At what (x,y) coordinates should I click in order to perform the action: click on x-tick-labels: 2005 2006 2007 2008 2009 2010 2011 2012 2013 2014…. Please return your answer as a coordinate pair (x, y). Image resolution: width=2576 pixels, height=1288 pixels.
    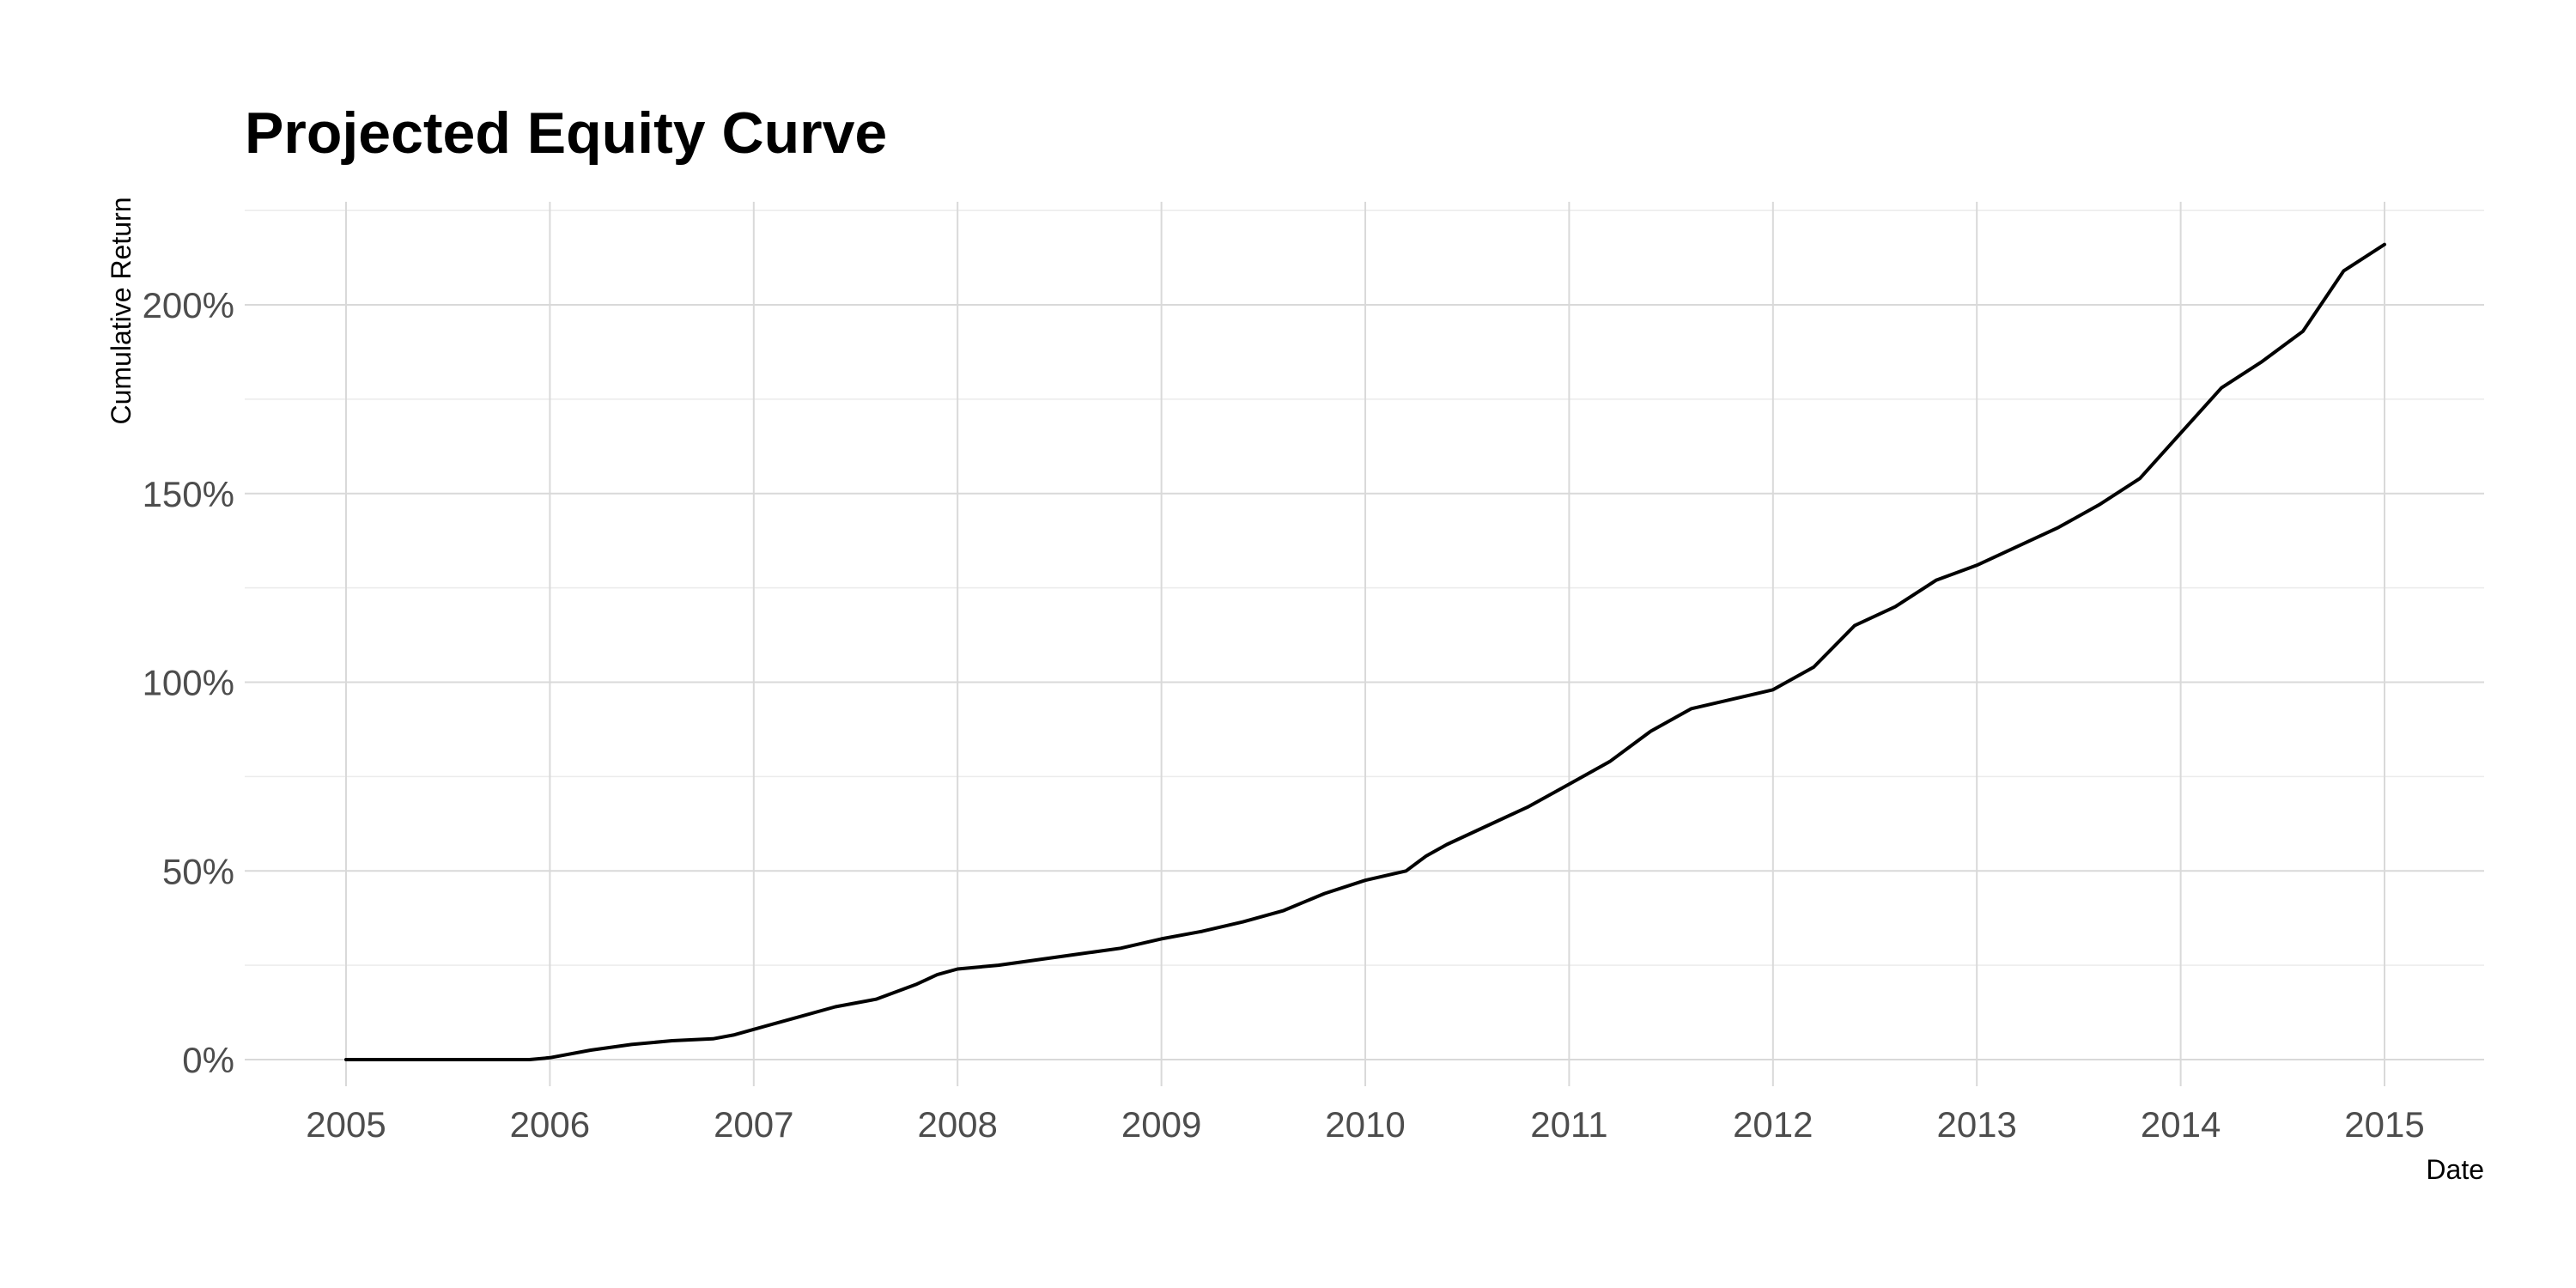
    Looking at the image, I should click on (1365, 1124).